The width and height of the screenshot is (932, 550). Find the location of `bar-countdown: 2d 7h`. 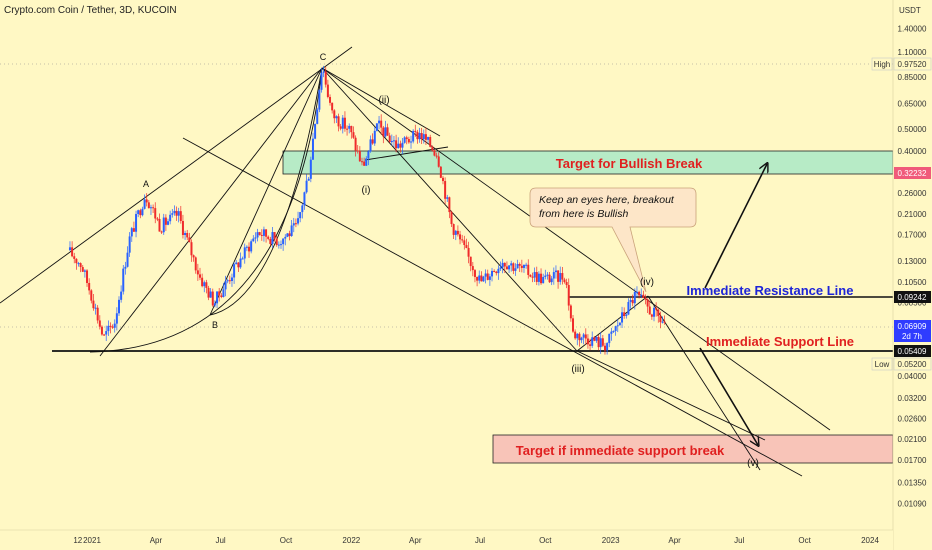

bar-countdown: 2d 7h is located at coordinates (912, 336).